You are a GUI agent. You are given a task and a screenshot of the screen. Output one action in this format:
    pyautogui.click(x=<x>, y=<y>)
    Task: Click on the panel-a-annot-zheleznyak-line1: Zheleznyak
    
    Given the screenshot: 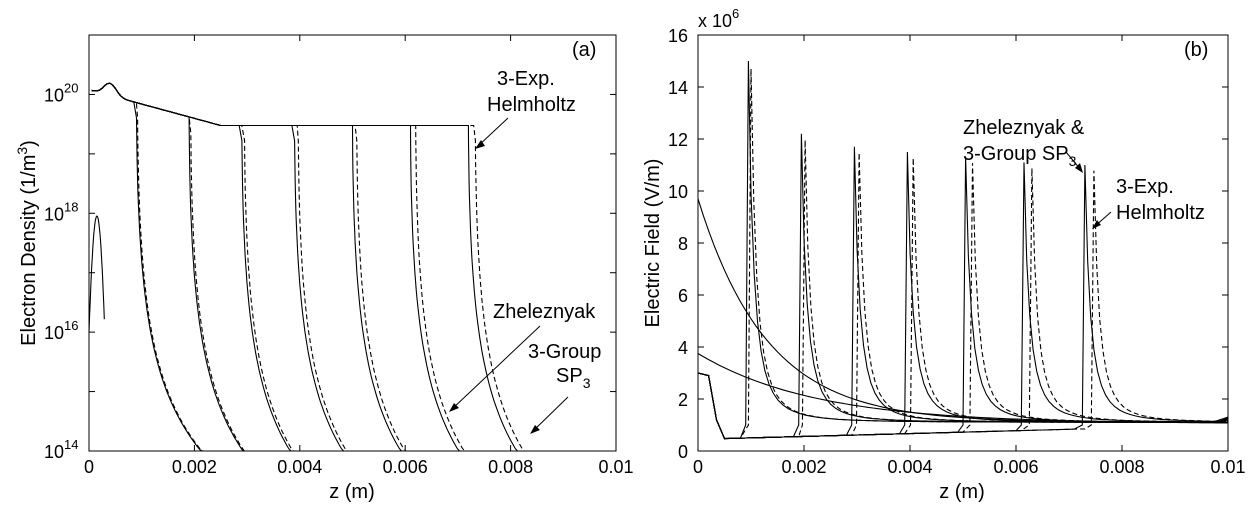 What is the action you would take?
    pyautogui.click(x=544, y=312)
    